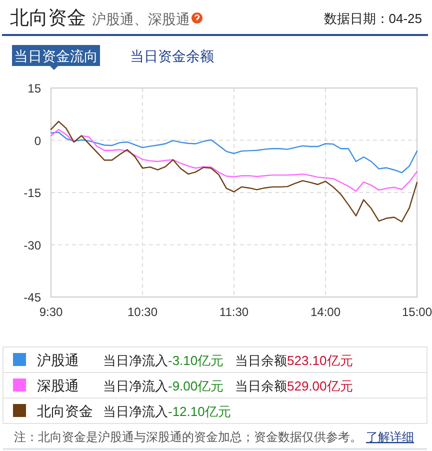  Describe the element at coordinates (58, 386) in the screenshot. I see `legend-label: 深股通` at that location.